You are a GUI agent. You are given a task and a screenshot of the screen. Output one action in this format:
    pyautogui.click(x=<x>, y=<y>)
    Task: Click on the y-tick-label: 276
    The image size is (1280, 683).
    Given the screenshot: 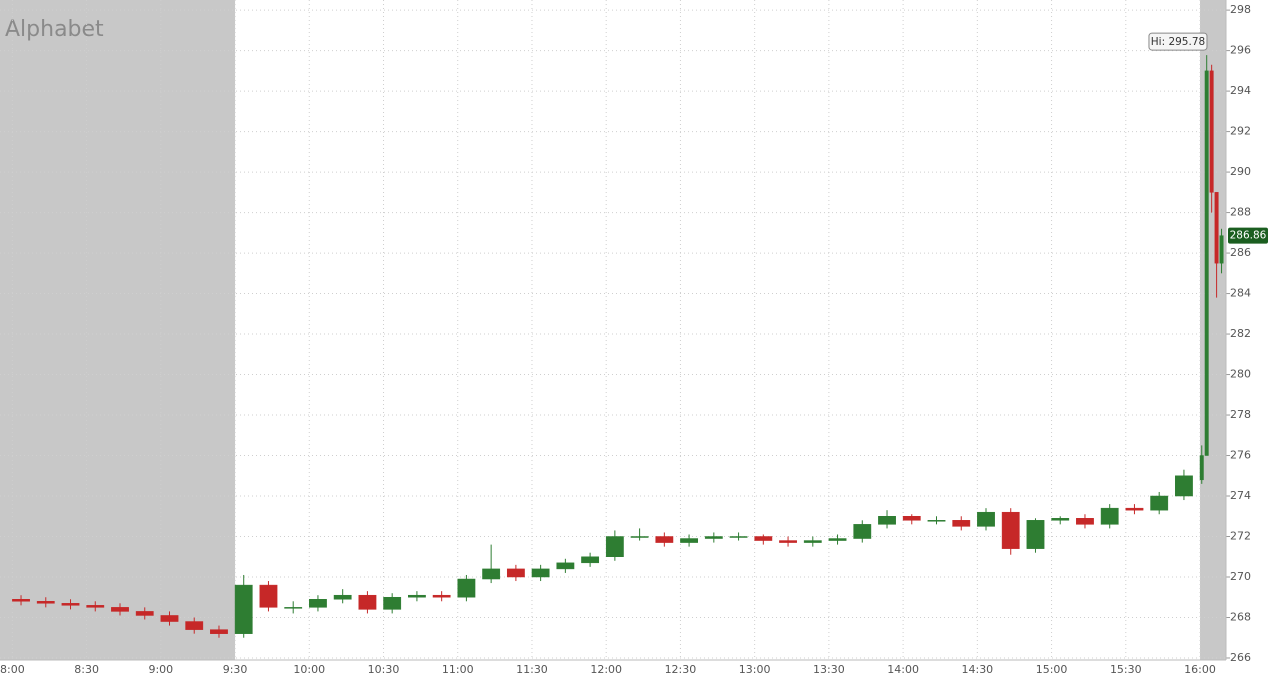 What is the action you would take?
    pyautogui.click(x=1240, y=455)
    